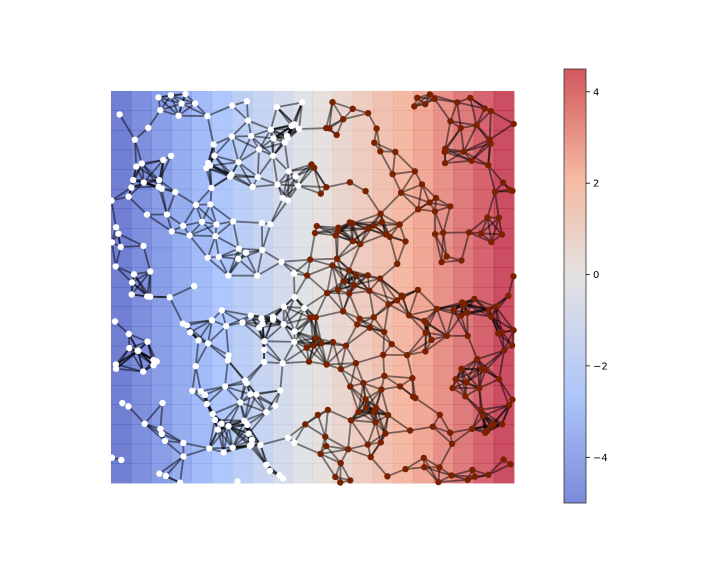 This screenshot has height=580, width=720. I want to click on colorbar-tick-label: −2, so click(600, 366).